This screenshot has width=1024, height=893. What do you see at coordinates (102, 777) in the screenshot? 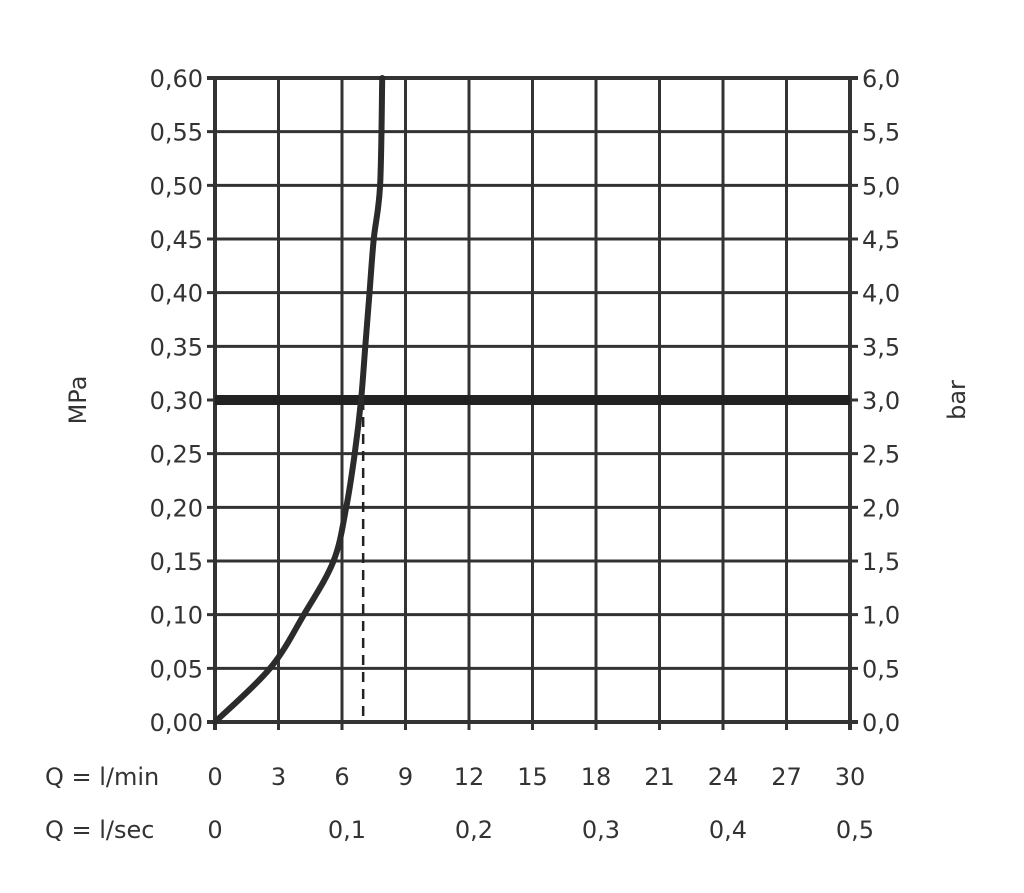
I see `x-row-label-lmin: Q = l/min` at bounding box center [102, 777].